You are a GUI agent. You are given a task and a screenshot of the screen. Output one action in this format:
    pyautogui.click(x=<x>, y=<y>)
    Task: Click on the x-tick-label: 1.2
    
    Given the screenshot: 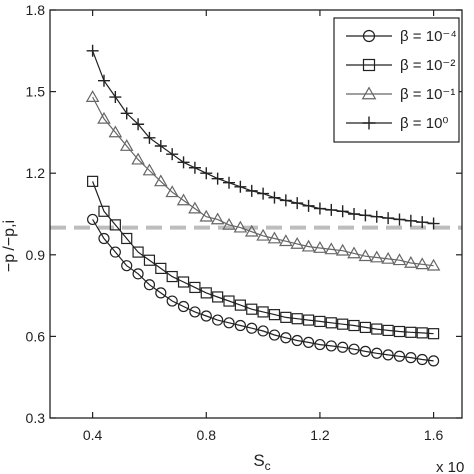 What is the action you would take?
    pyautogui.click(x=320, y=435)
    